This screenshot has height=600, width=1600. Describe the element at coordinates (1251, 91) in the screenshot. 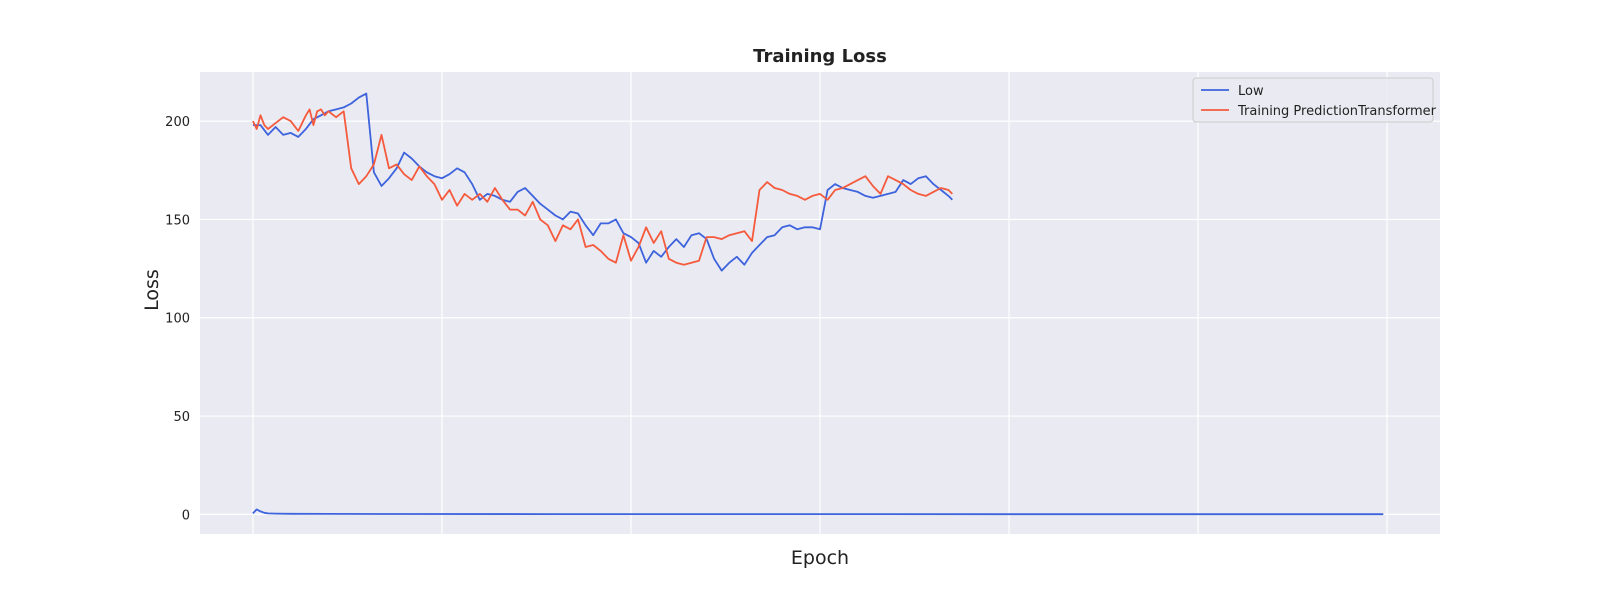

I see `legend-label-low: Low` at that location.